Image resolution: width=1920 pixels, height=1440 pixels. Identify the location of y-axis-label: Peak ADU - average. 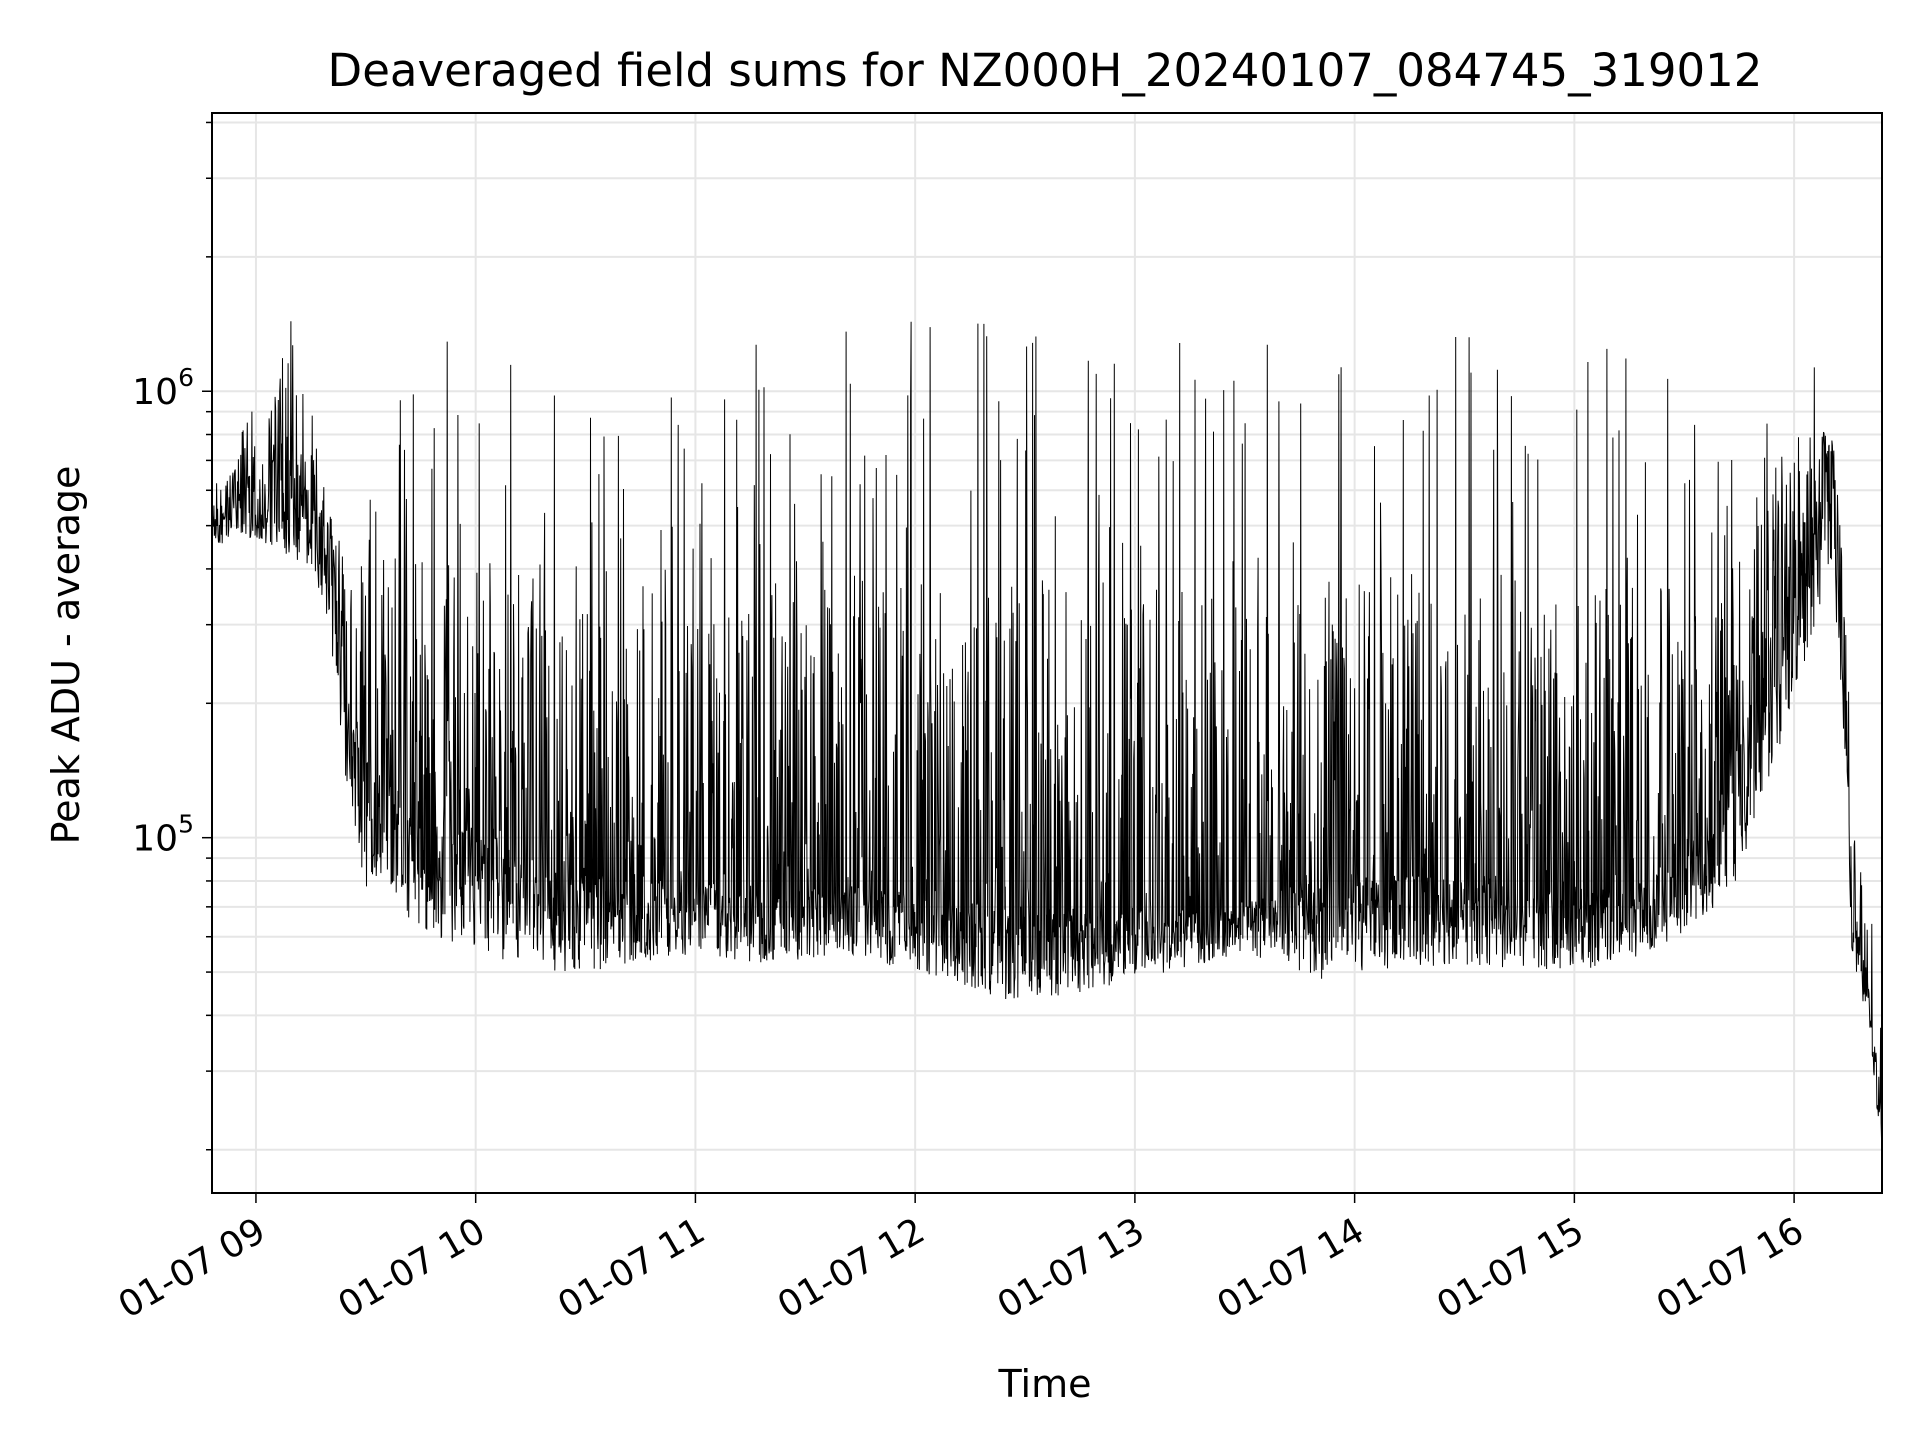
(66, 655).